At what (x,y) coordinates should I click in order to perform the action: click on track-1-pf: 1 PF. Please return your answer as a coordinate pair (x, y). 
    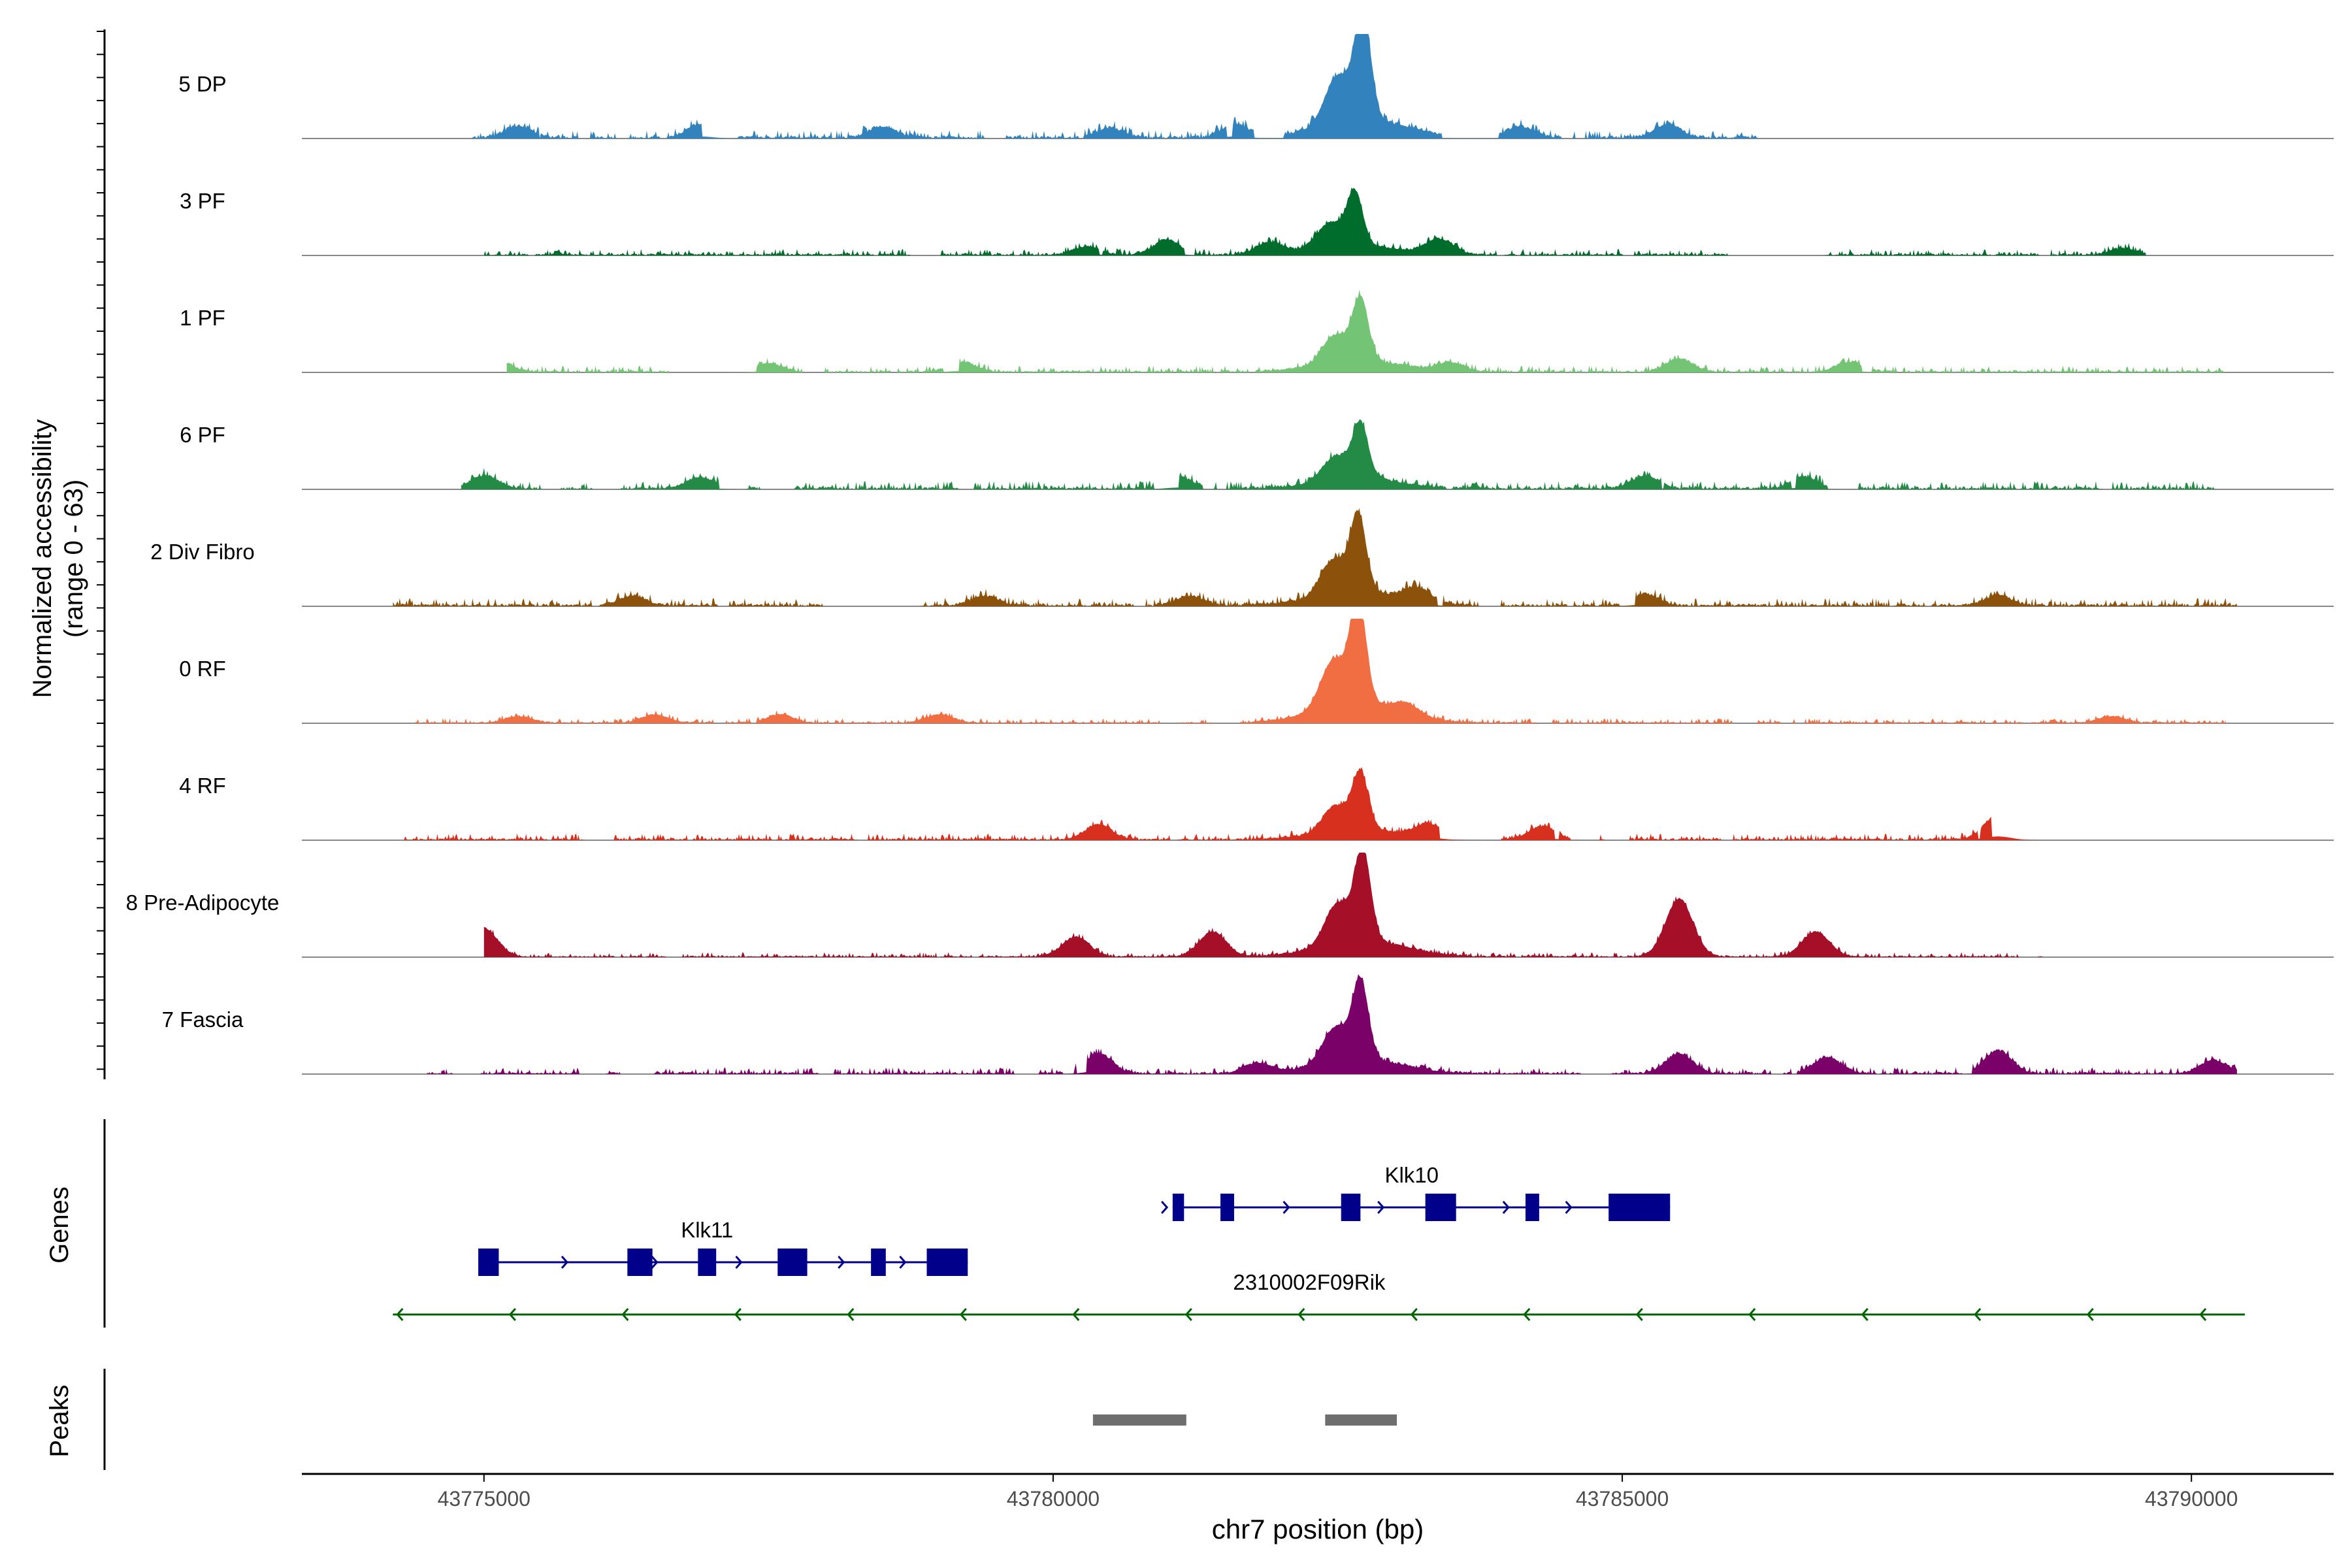
    Looking at the image, I should click on (1257, 331).